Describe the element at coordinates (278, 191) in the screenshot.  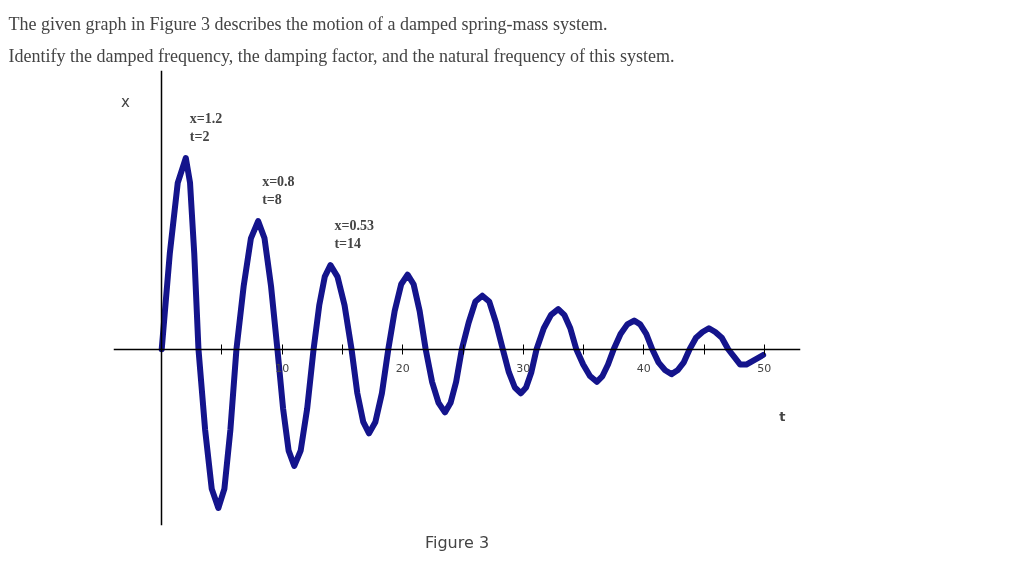
I see `annotation: x=0.8 t=8` at that location.